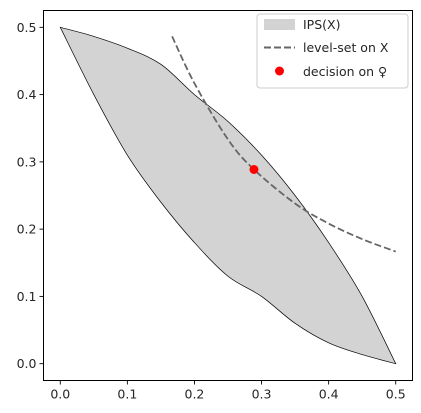 The width and height of the screenshot is (421, 413). What do you see at coordinates (27, 27) in the screenshot?
I see `y-tick-label: 0.5` at bounding box center [27, 27].